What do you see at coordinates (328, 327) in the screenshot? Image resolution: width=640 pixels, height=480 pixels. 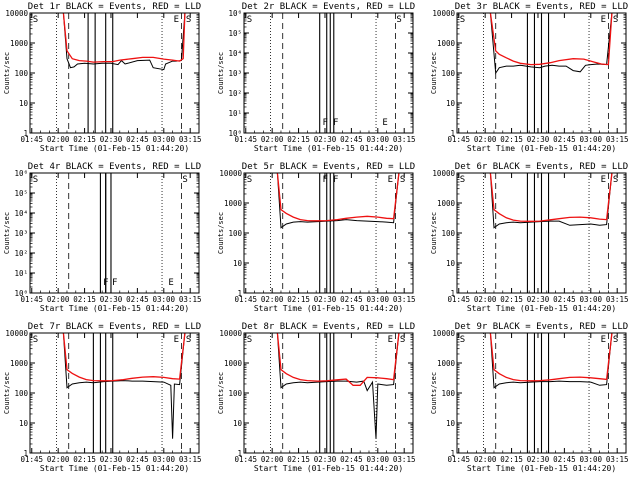 I see `panel-title: Det 8r BLACK = Events, RED = LLD` at bounding box center [328, 327].